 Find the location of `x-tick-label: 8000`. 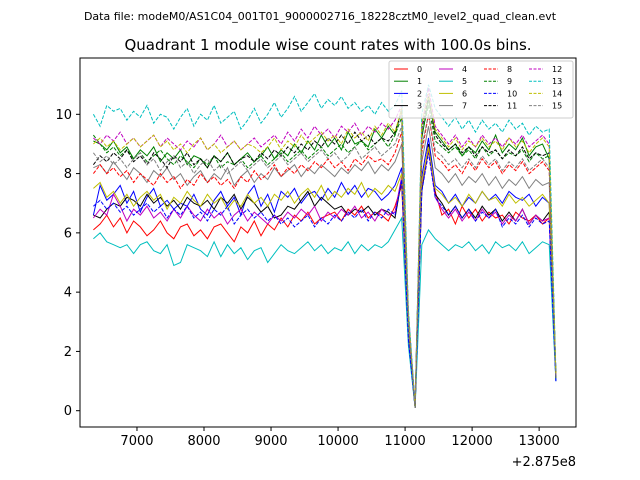

x-tick-label: 8000 is located at coordinates (203, 441).